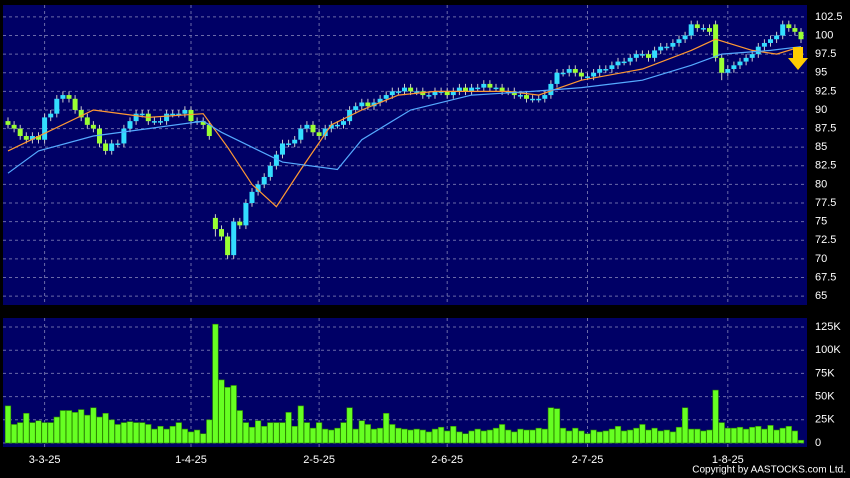 This screenshot has width=850, height=478. I want to click on y-tick-label: 90, so click(821, 110).